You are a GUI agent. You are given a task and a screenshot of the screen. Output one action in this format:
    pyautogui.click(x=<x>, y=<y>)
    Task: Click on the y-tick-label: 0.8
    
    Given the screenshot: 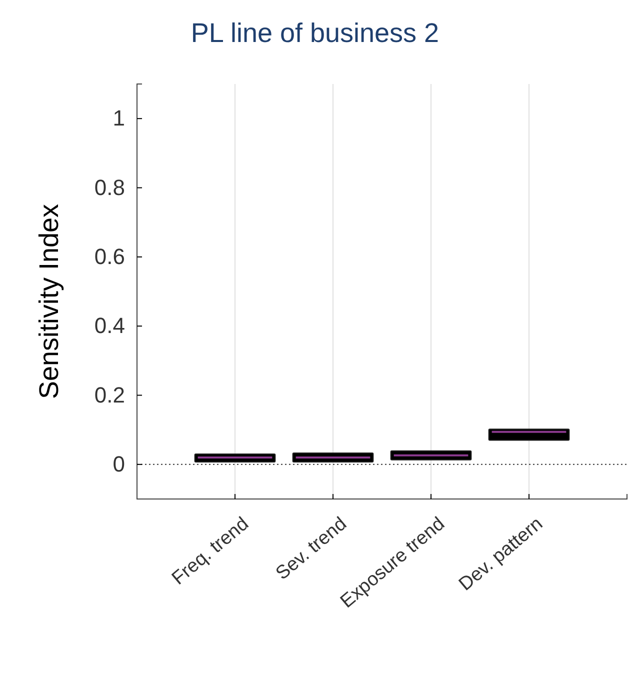 What is the action you would take?
    pyautogui.click(x=109, y=187)
    